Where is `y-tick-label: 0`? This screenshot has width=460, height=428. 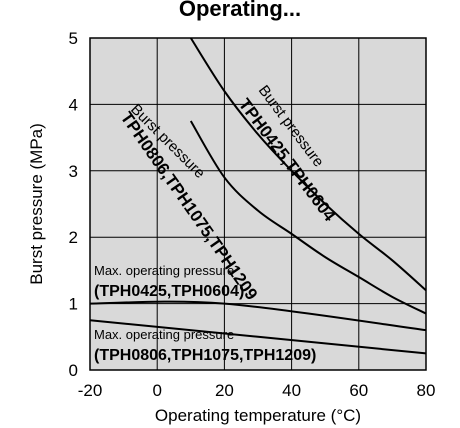
y-tick-label: 0 is located at coordinates (73, 370).